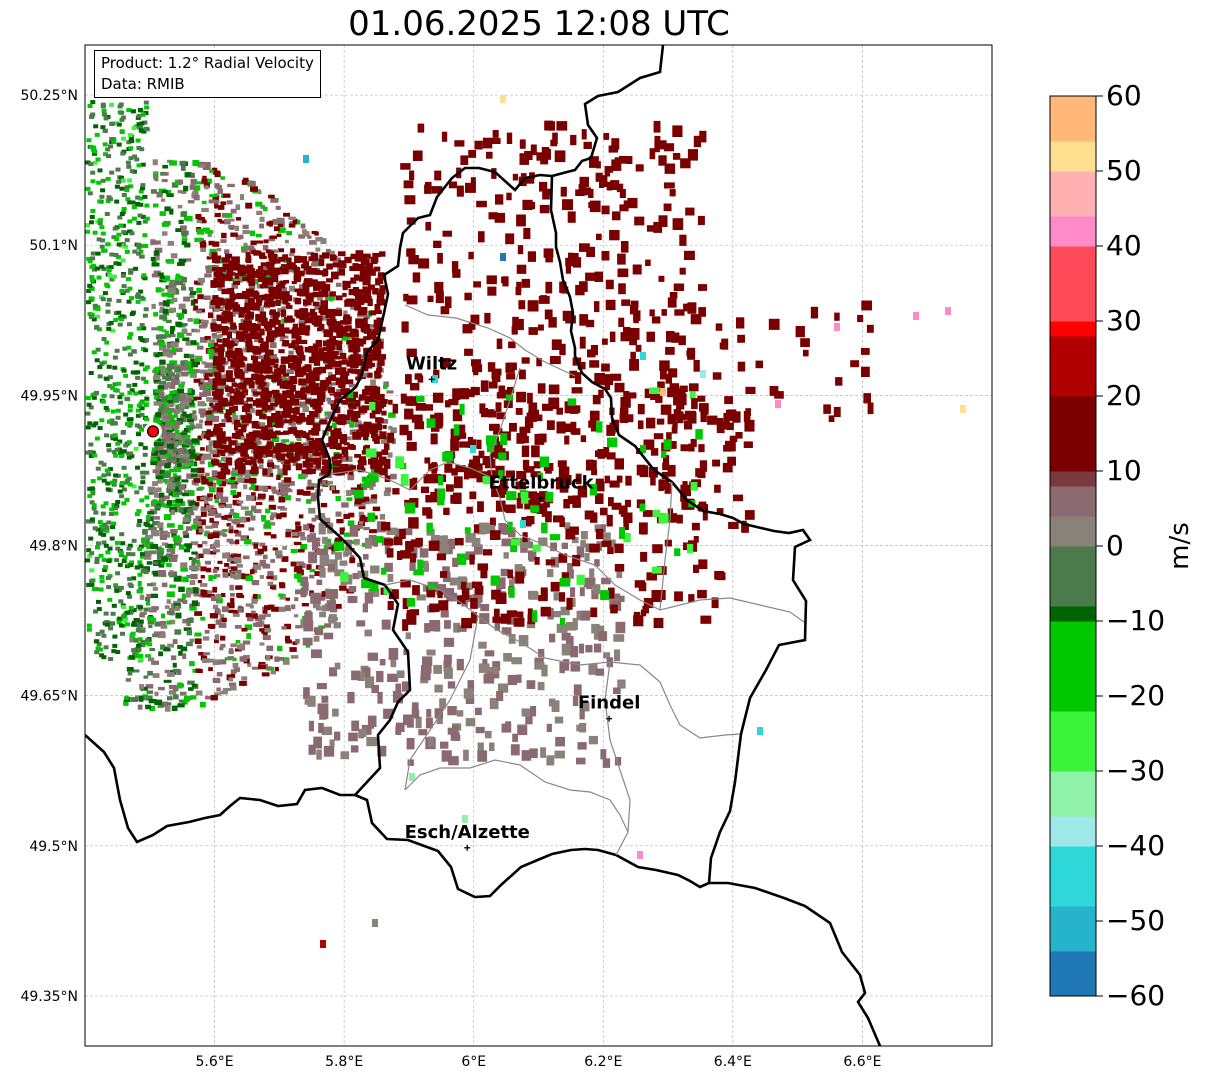 The height and width of the screenshot is (1081, 1207). What do you see at coordinates (523, 602) in the screenshot?
I see `city-markers: Wiltz Ettelbruck Findel Esch/Alzette` at bounding box center [523, 602].